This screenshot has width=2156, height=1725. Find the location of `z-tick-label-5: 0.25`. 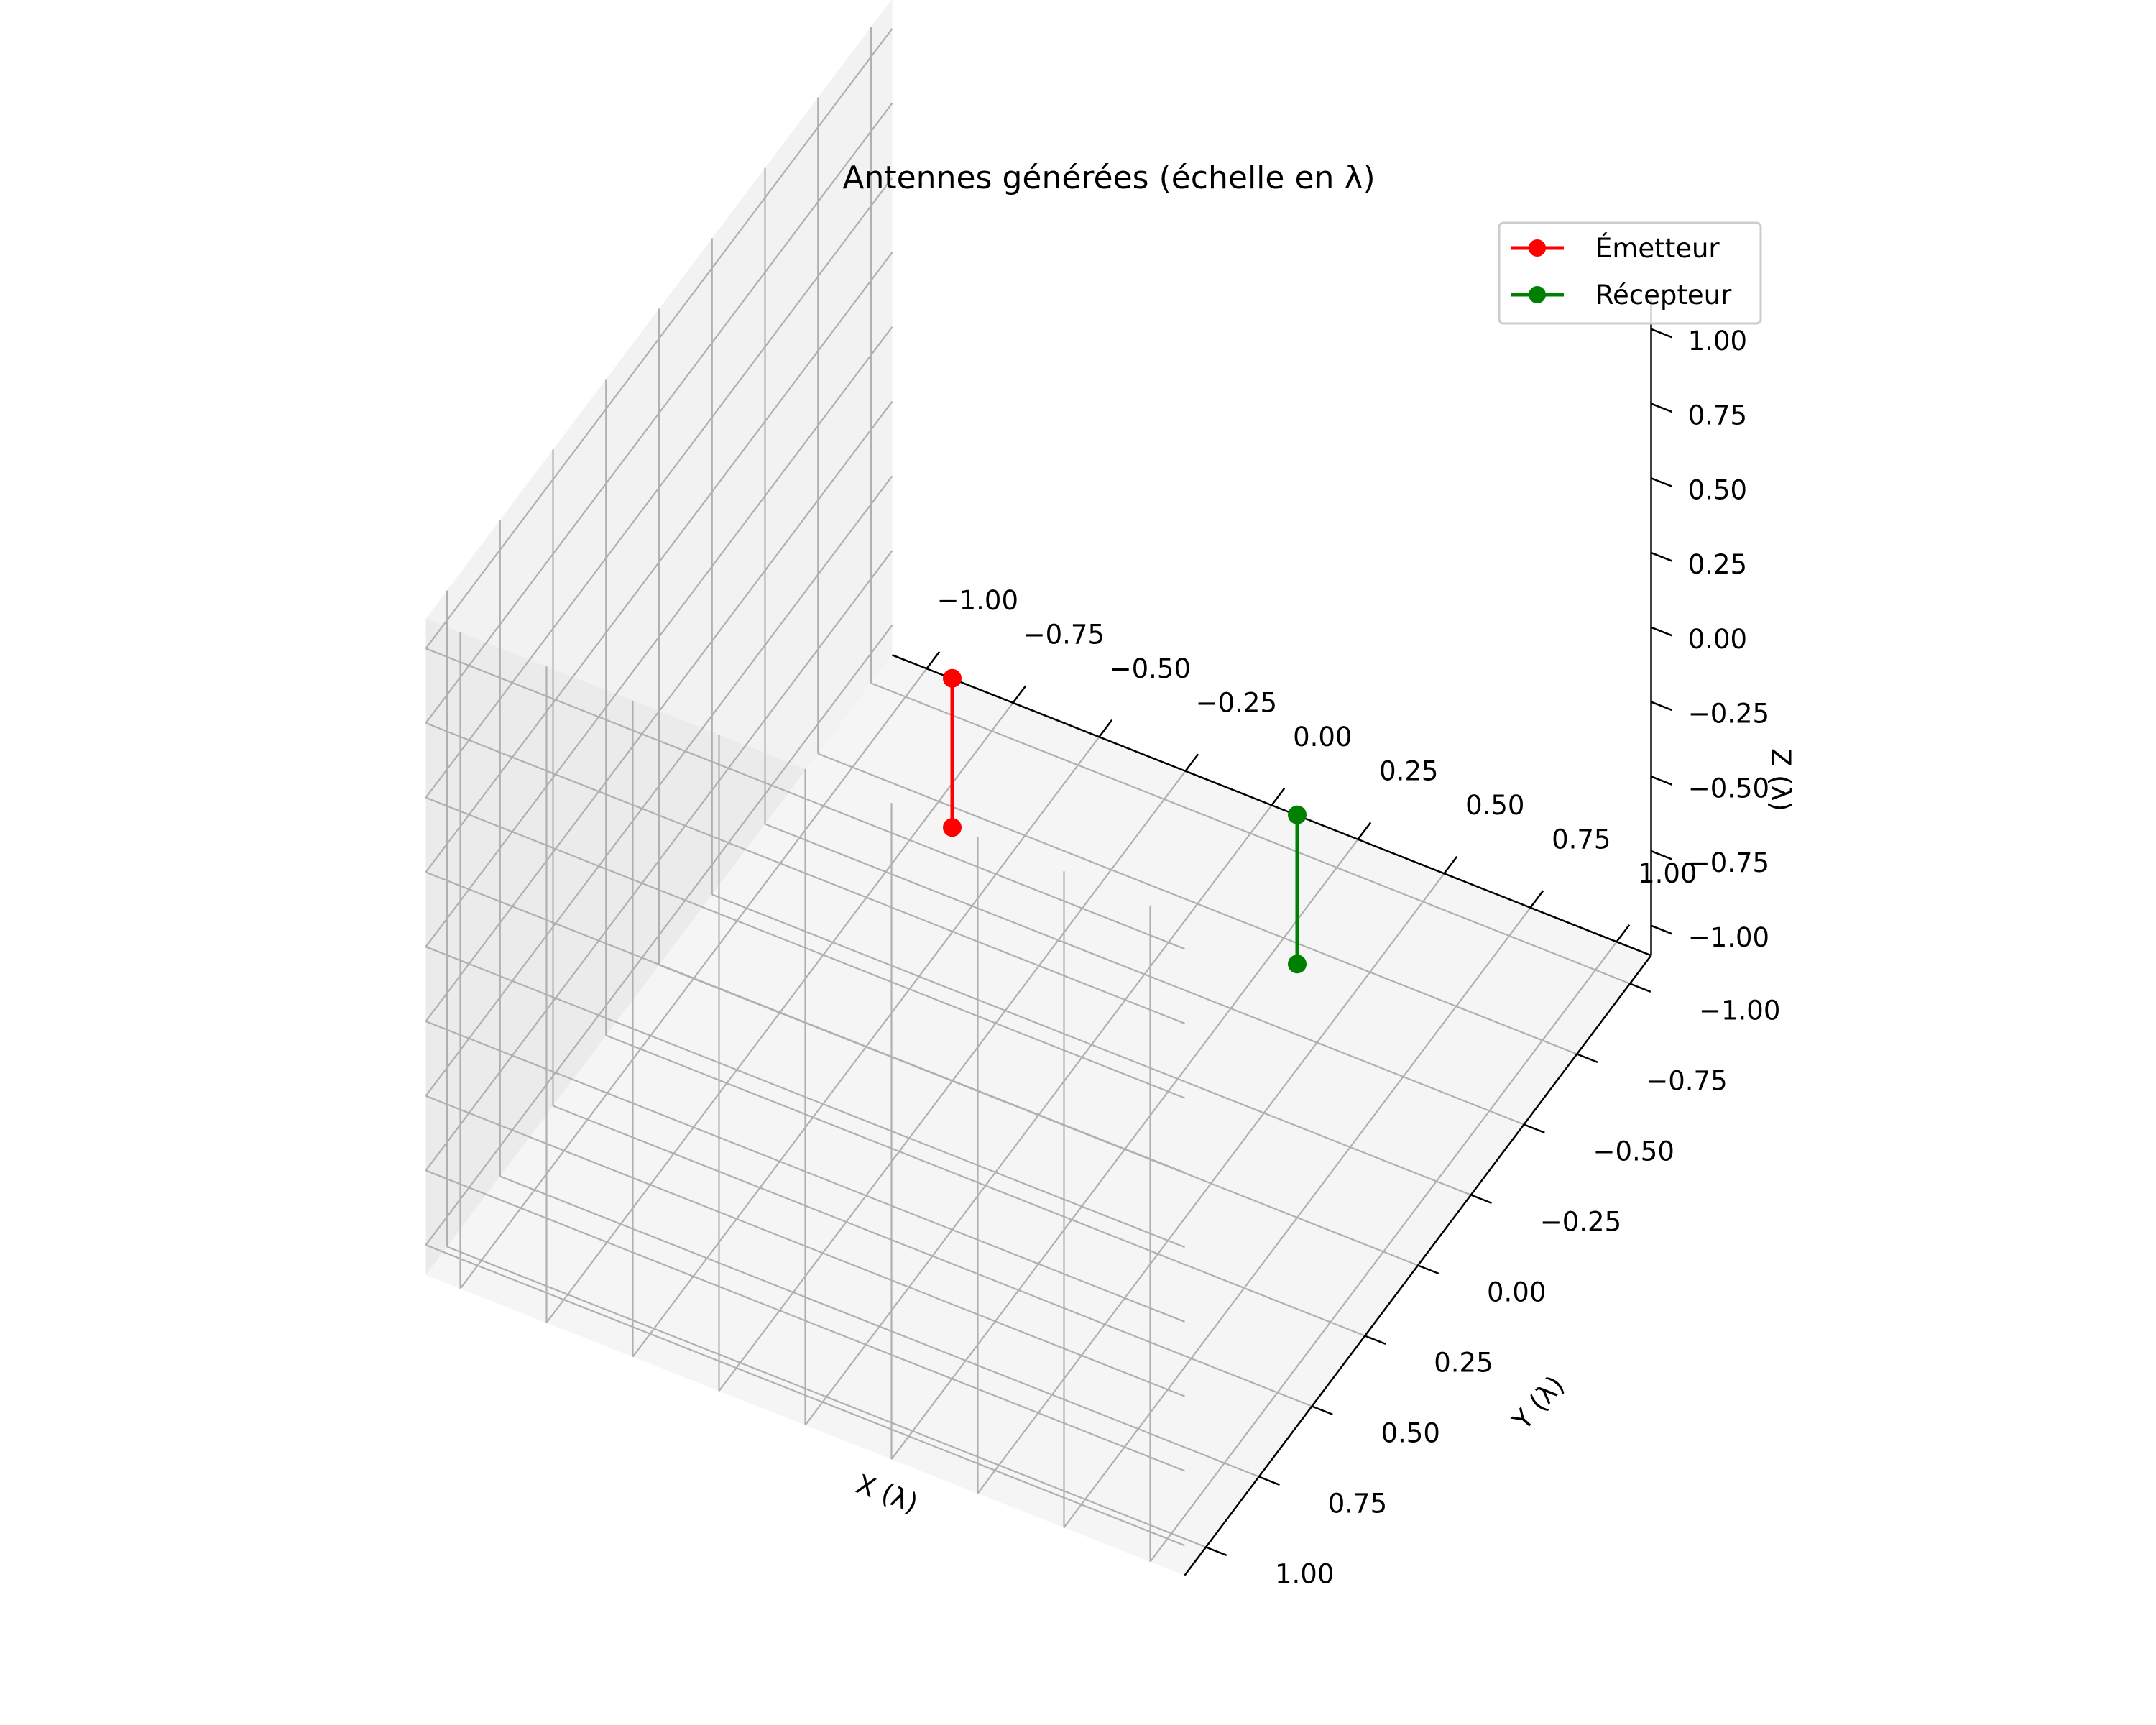

z-tick-label-5: 0.25 is located at coordinates (1718, 564).